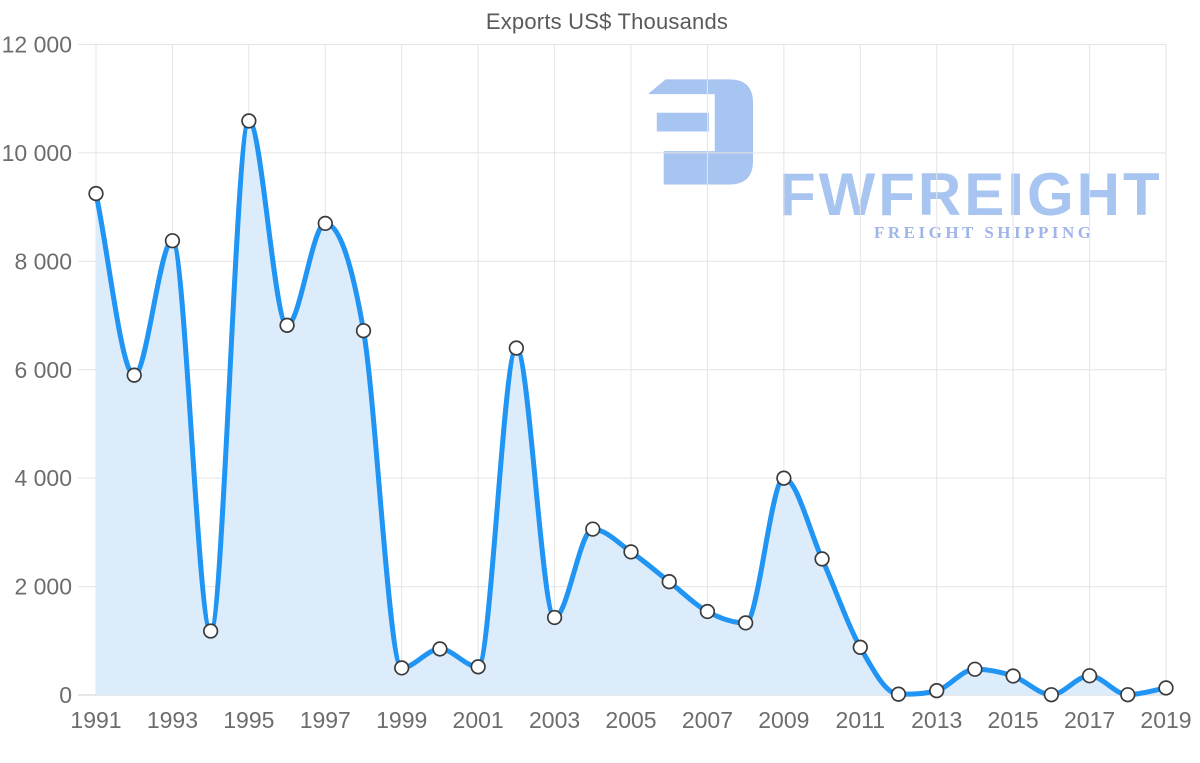 Image resolution: width=1200 pixels, height=763 pixels. Describe the element at coordinates (440, 649) in the screenshot. I see `data-point-2000` at that location.